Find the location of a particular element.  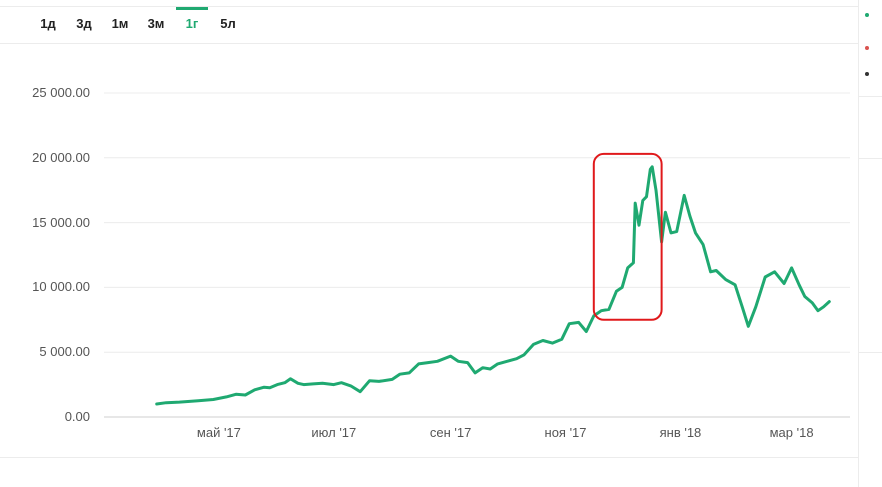

right-side-panel is located at coordinates (870, 243).